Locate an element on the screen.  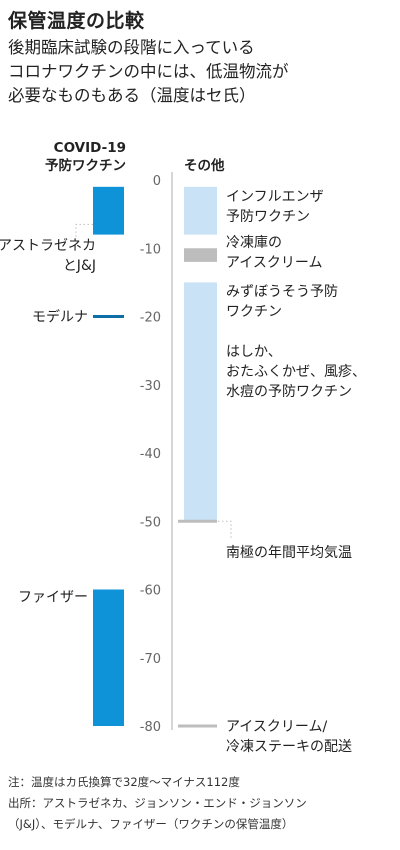
bar-chickenpox-vaccine is located at coordinates (200, 402).